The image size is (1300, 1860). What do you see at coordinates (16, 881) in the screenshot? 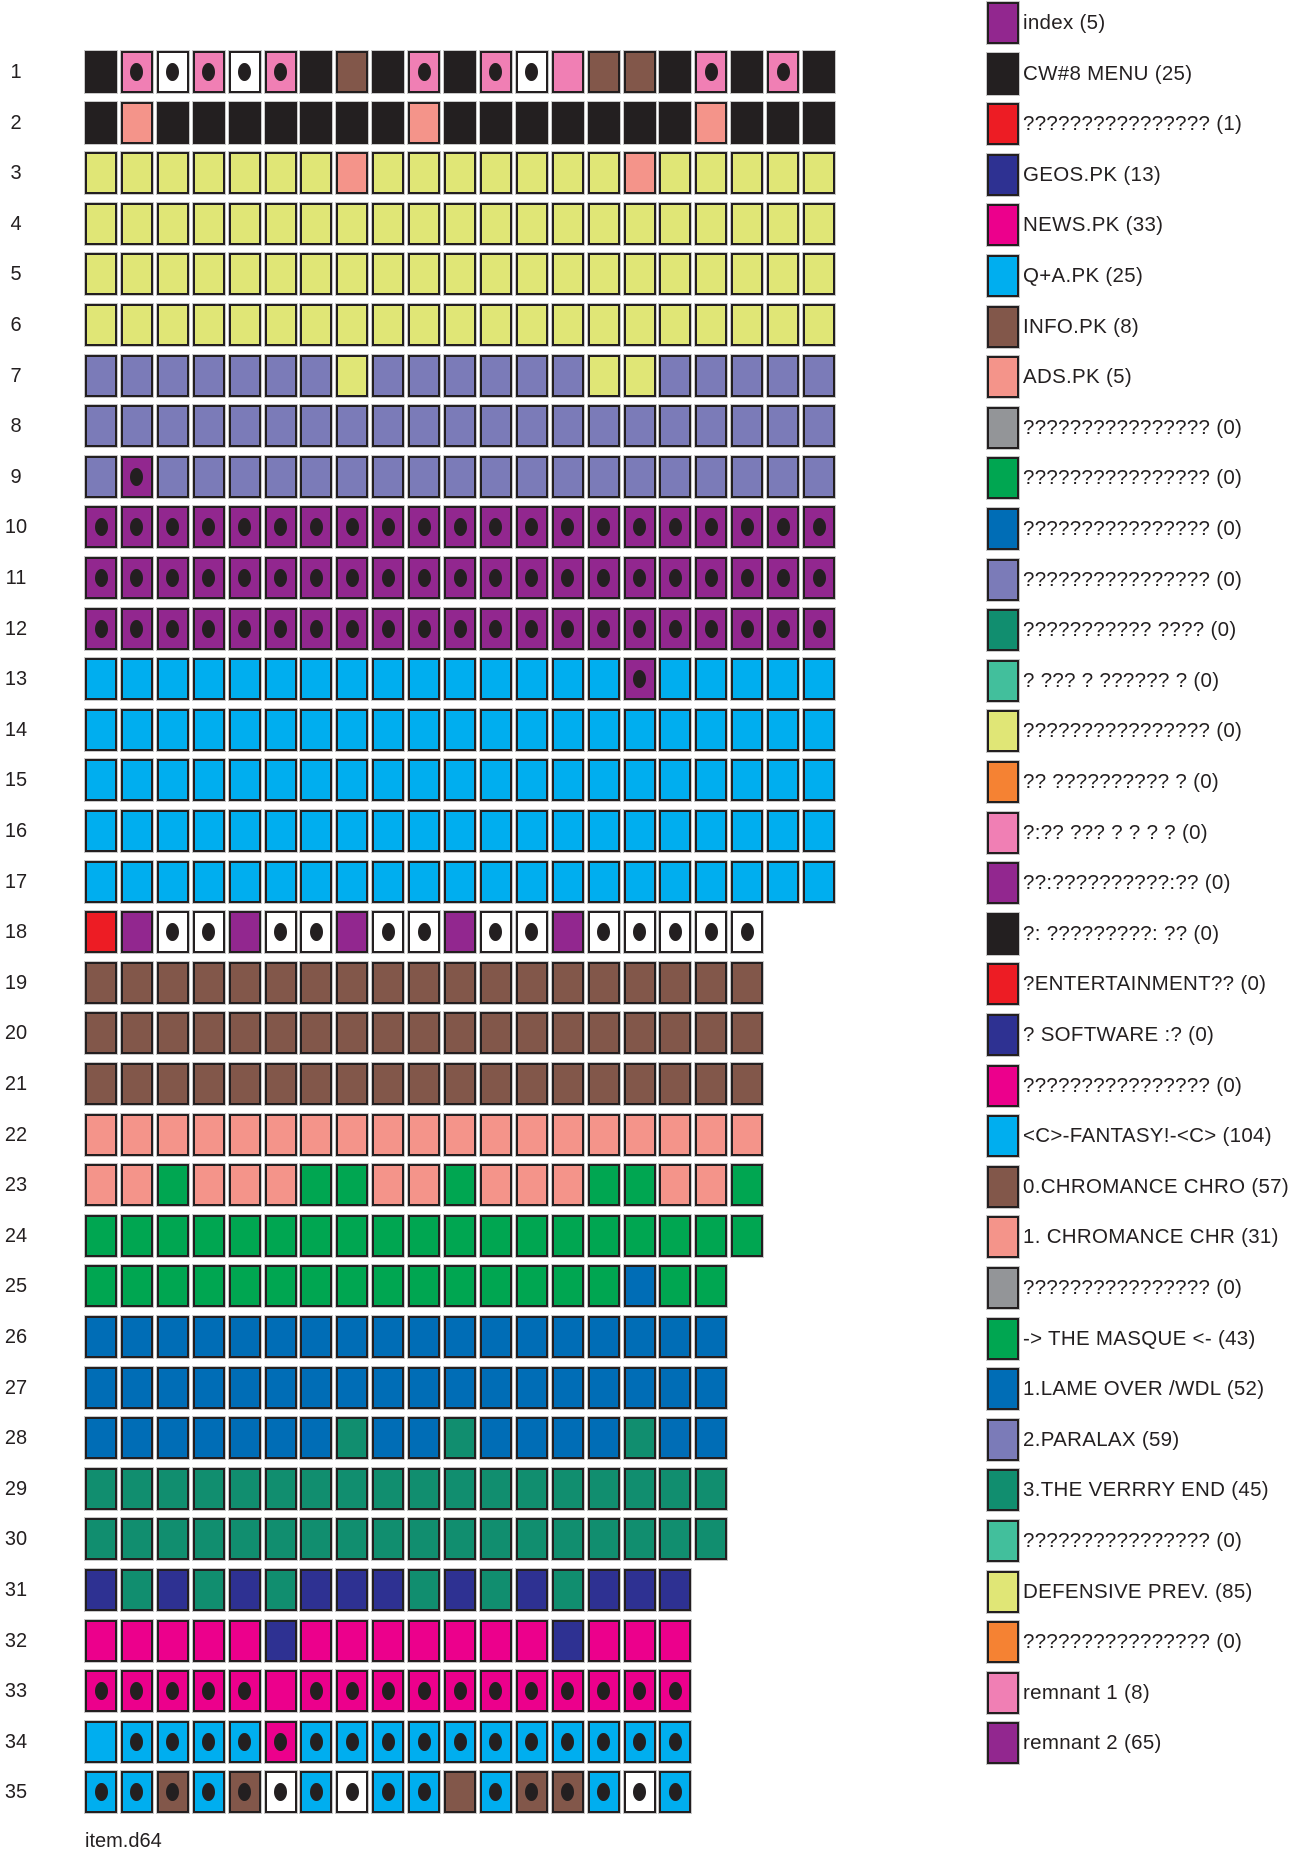
I see `track-label: 17` at bounding box center [16, 881].